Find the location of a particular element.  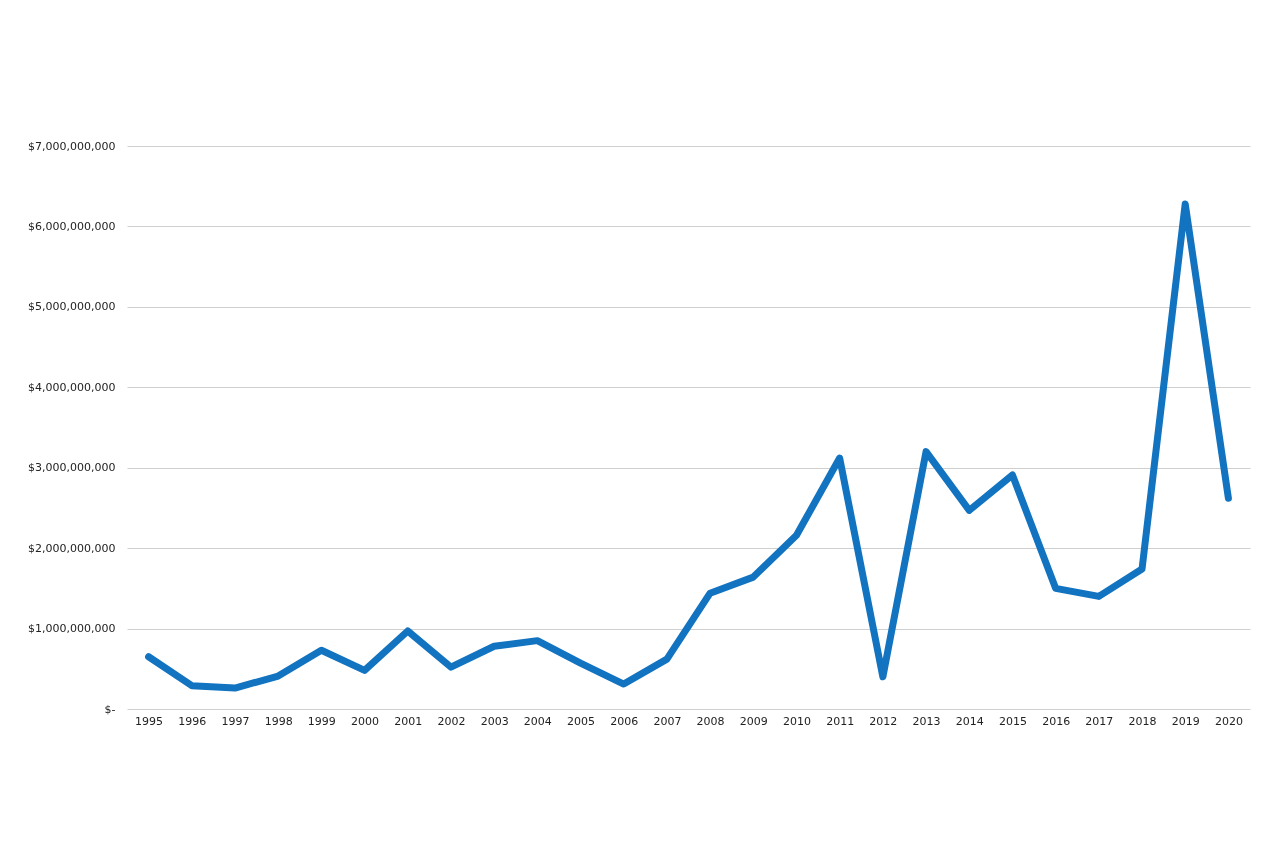

x-tick-label: 2014 is located at coordinates (969, 721).